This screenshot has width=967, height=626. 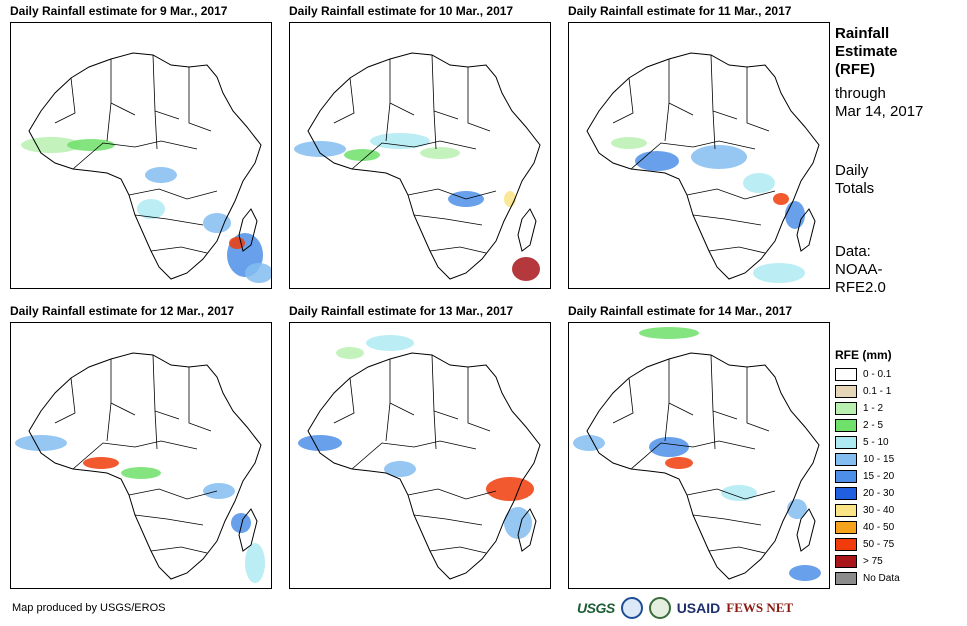 I want to click on sidebar-totals-line-1: Daily, so click(x=852, y=170).